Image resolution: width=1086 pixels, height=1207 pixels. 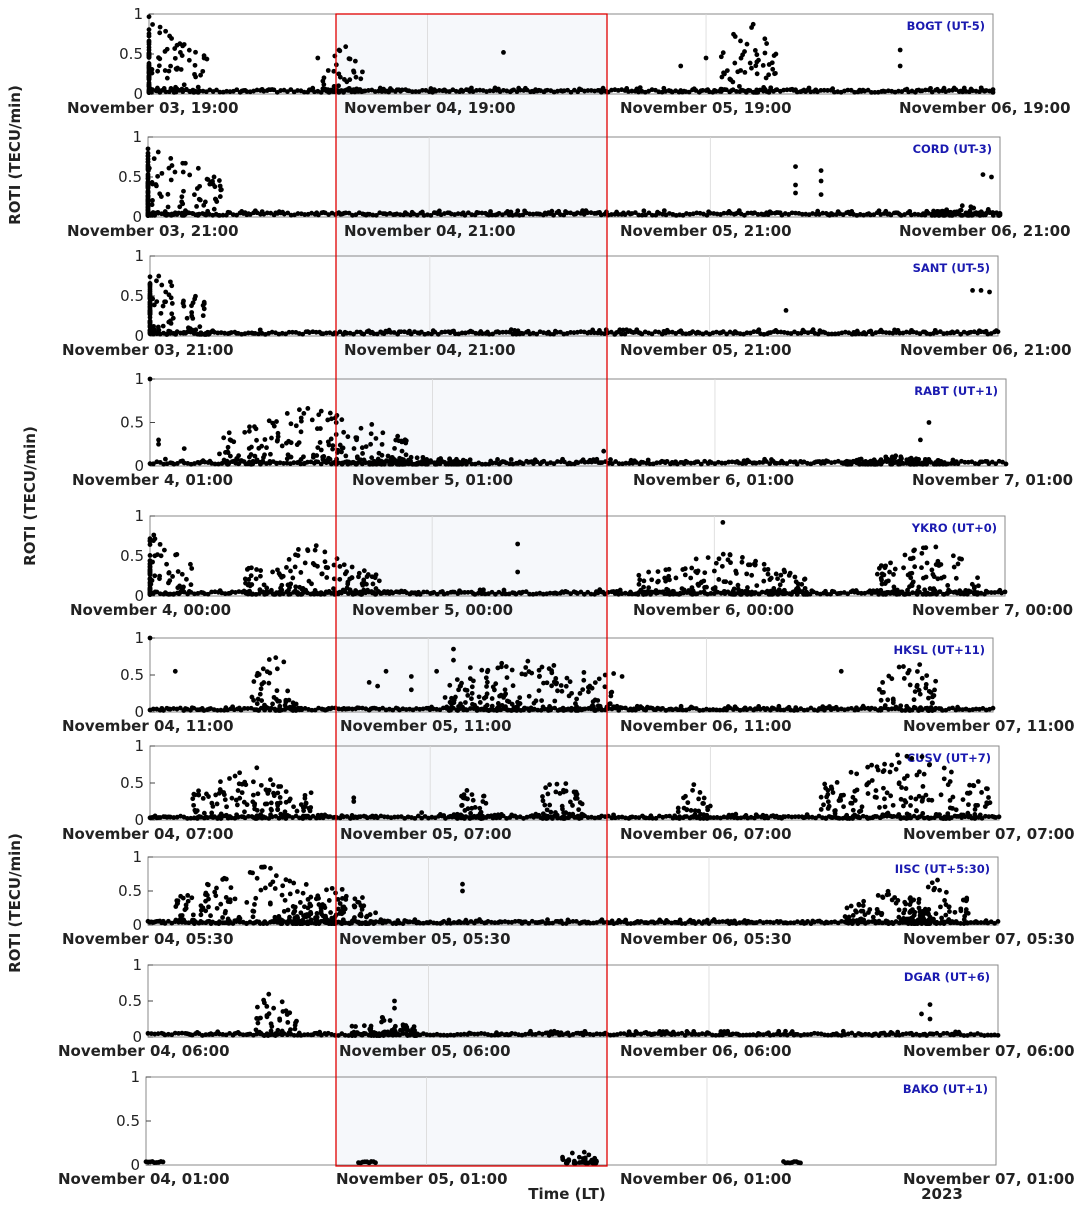 What do you see at coordinates (430, 350) in the screenshot?
I see `x-tick-label: November 04, 21:00` at bounding box center [430, 350].